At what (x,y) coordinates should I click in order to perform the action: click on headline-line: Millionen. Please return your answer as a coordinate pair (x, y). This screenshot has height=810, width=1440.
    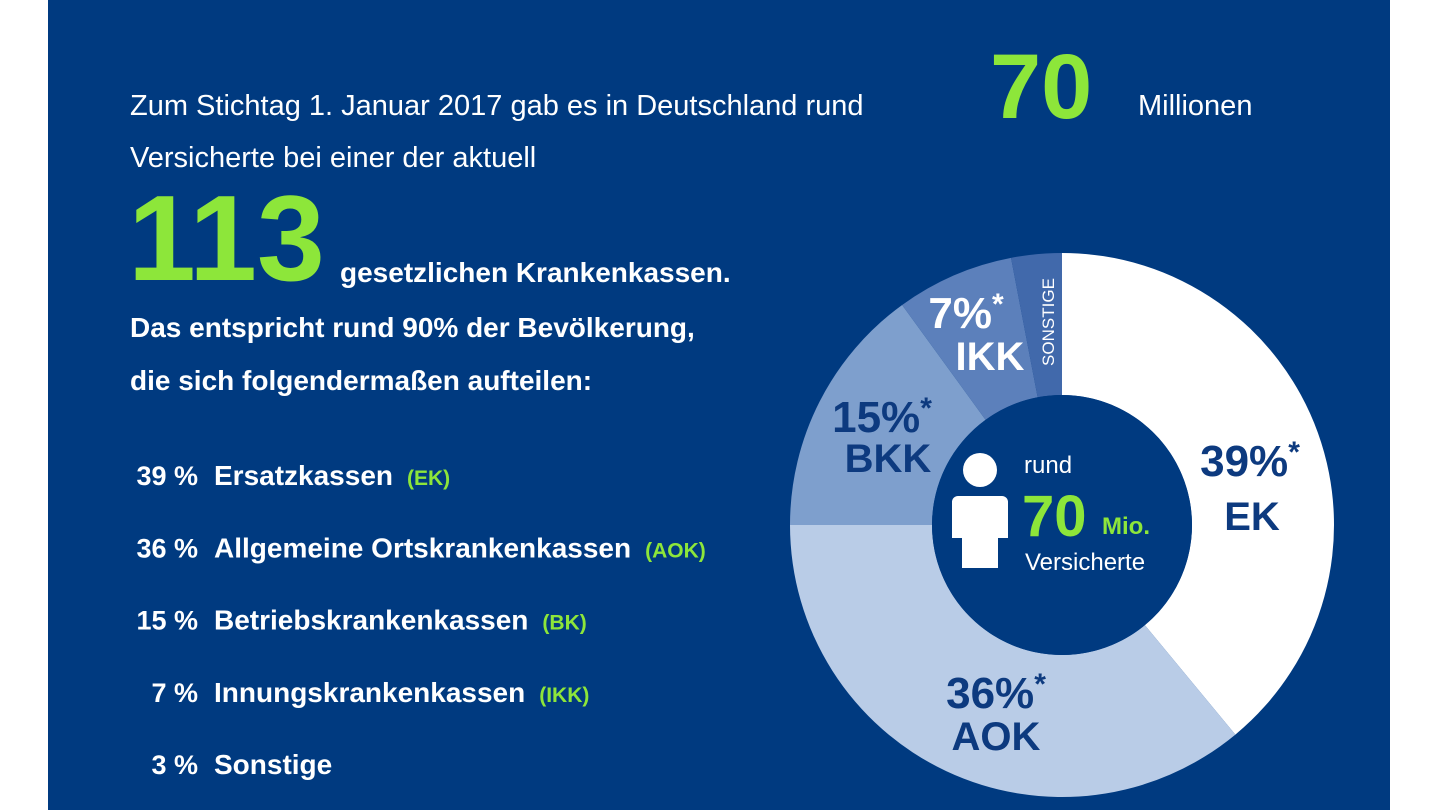
    Looking at the image, I should click on (1195, 106).